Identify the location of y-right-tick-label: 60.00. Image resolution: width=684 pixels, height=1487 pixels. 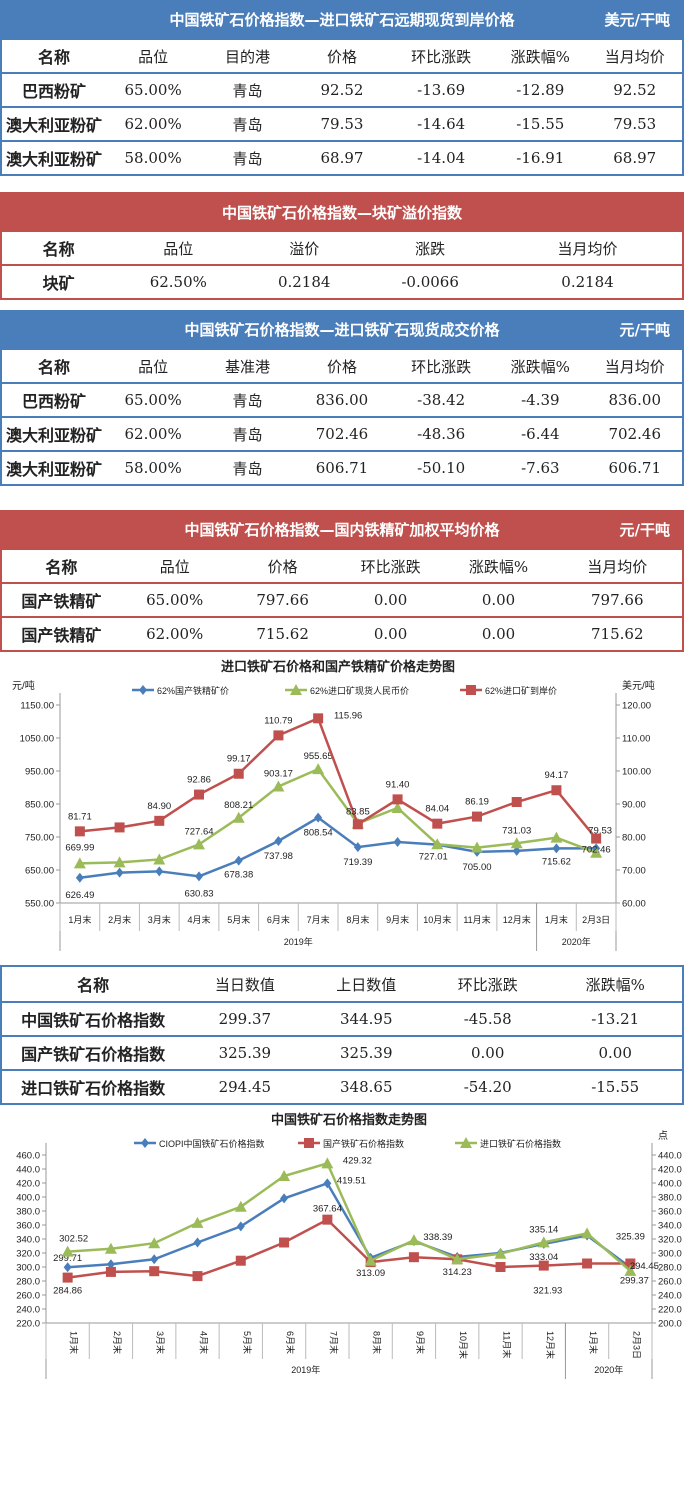
(634, 904).